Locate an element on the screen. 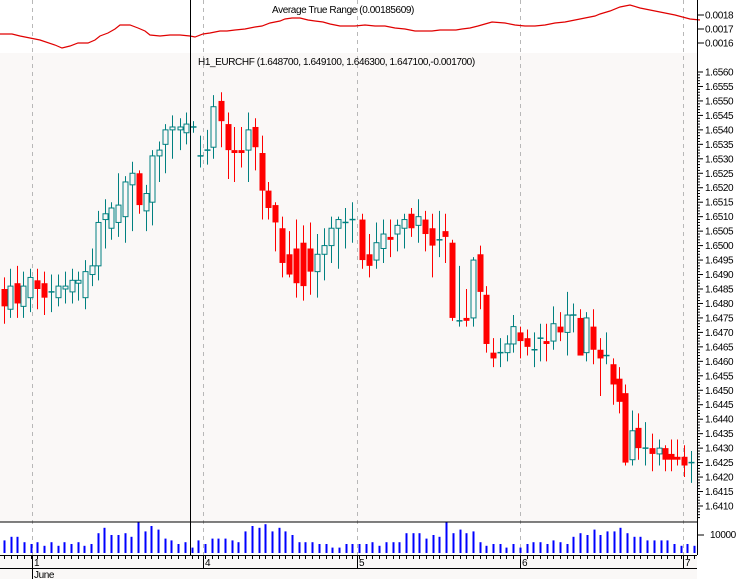 Image resolution: width=741 pixels, height=579 pixels. price-tick-label: 1.6510 is located at coordinates (719, 217).